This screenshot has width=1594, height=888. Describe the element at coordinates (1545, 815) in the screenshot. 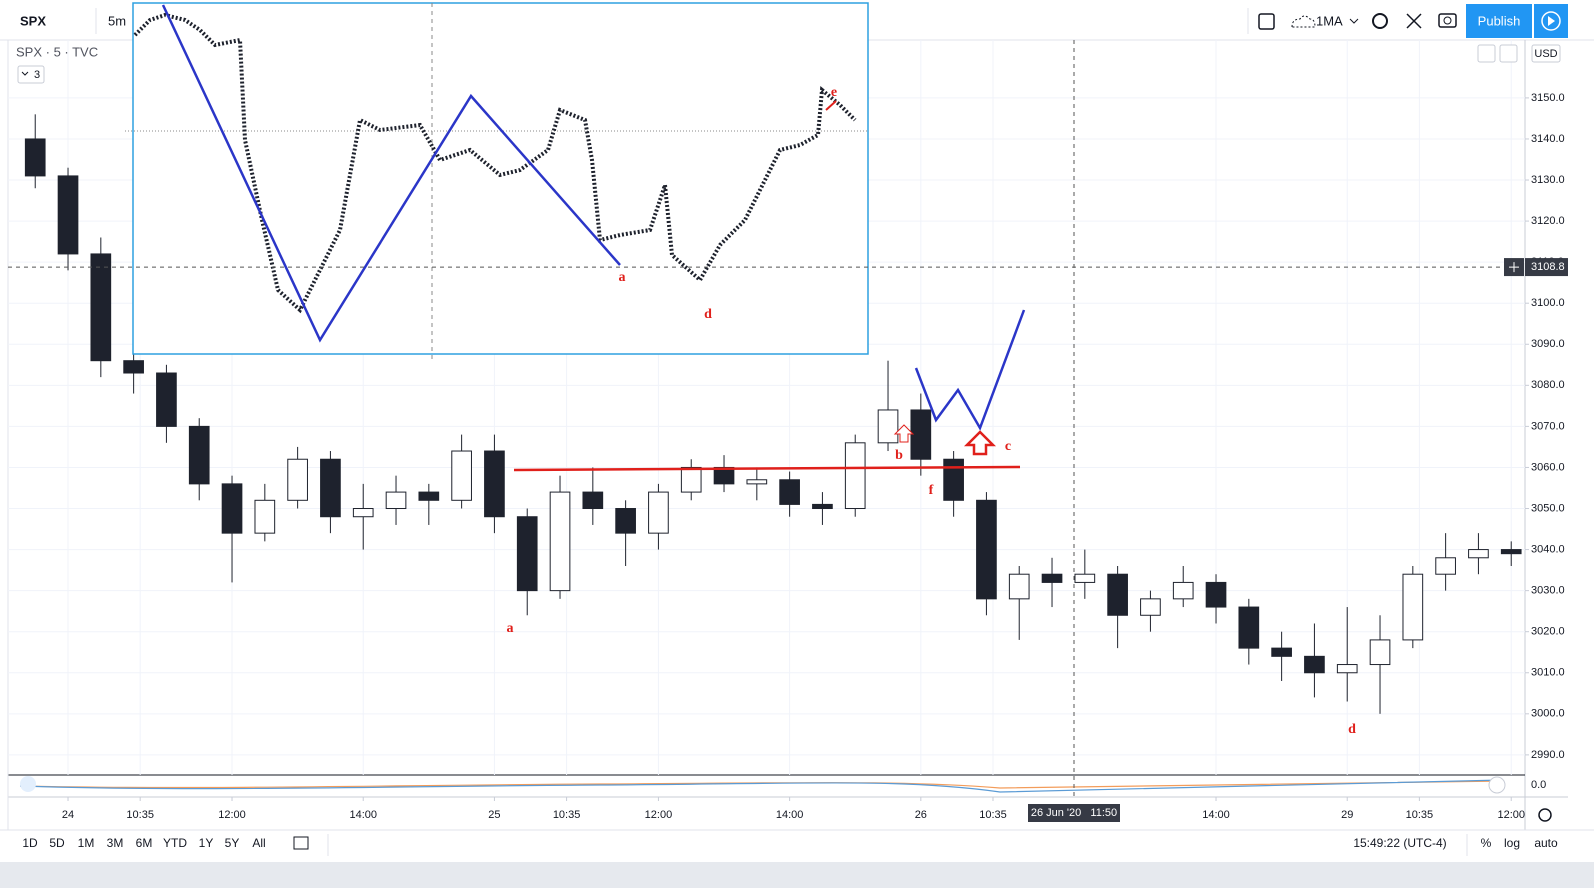

I see `axis-settings` at that location.